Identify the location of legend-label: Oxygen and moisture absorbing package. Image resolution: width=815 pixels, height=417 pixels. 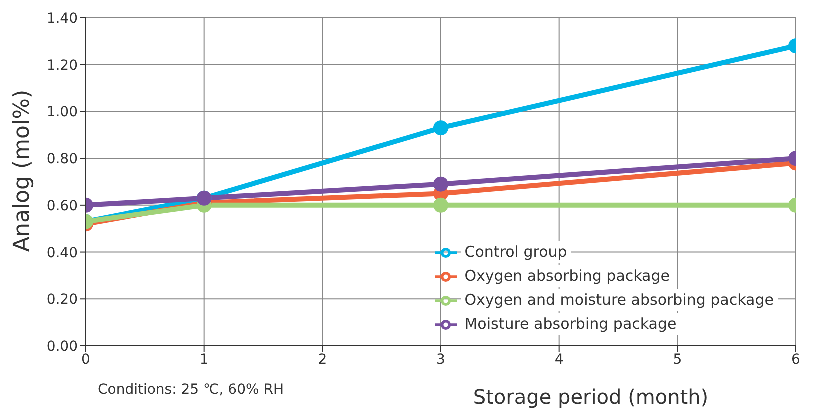
(619, 300).